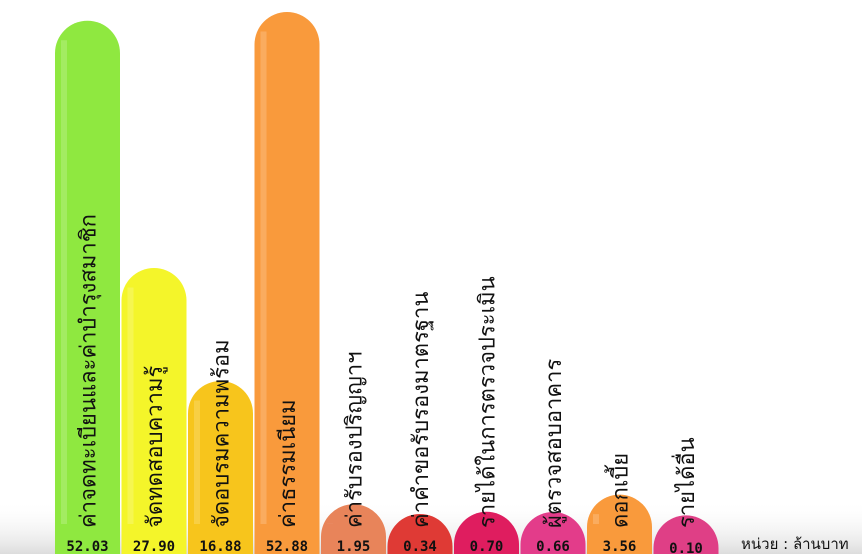 Image resolution: width=862 pixels, height=554 pixels. I want to click on value-label-7: 0.70, so click(487, 546).